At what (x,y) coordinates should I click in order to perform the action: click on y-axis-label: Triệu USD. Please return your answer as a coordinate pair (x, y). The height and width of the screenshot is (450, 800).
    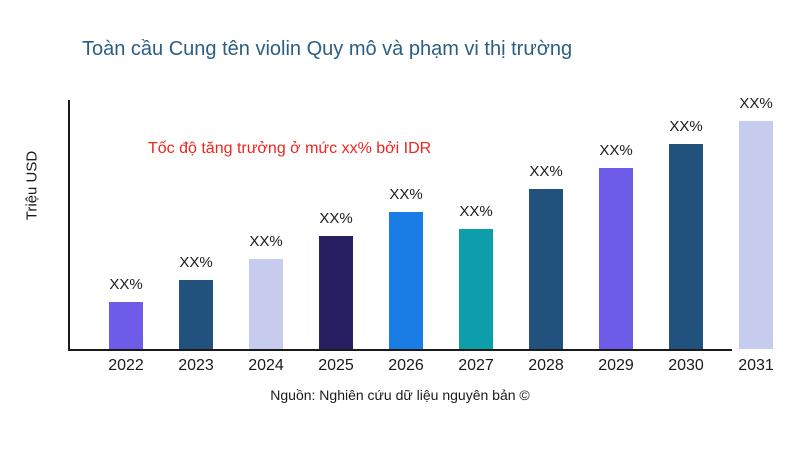
    Looking at the image, I should click on (32, 185).